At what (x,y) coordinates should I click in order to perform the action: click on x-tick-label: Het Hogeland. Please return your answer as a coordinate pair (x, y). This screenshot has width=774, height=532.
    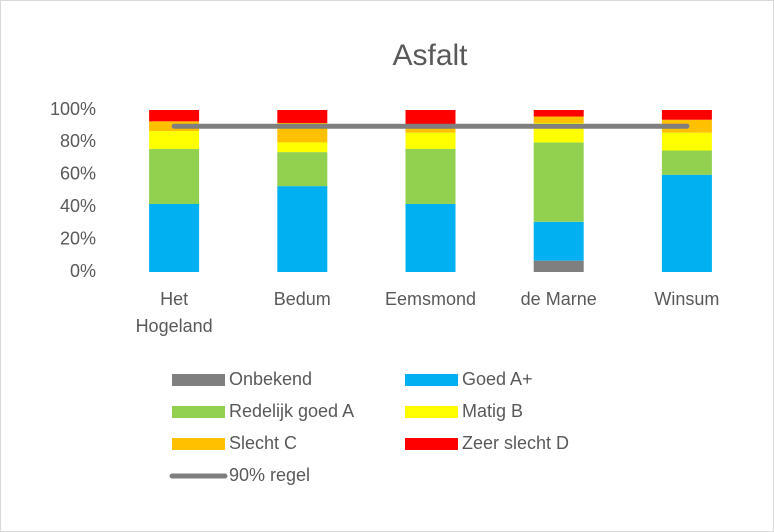
    Looking at the image, I should click on (174, 312).